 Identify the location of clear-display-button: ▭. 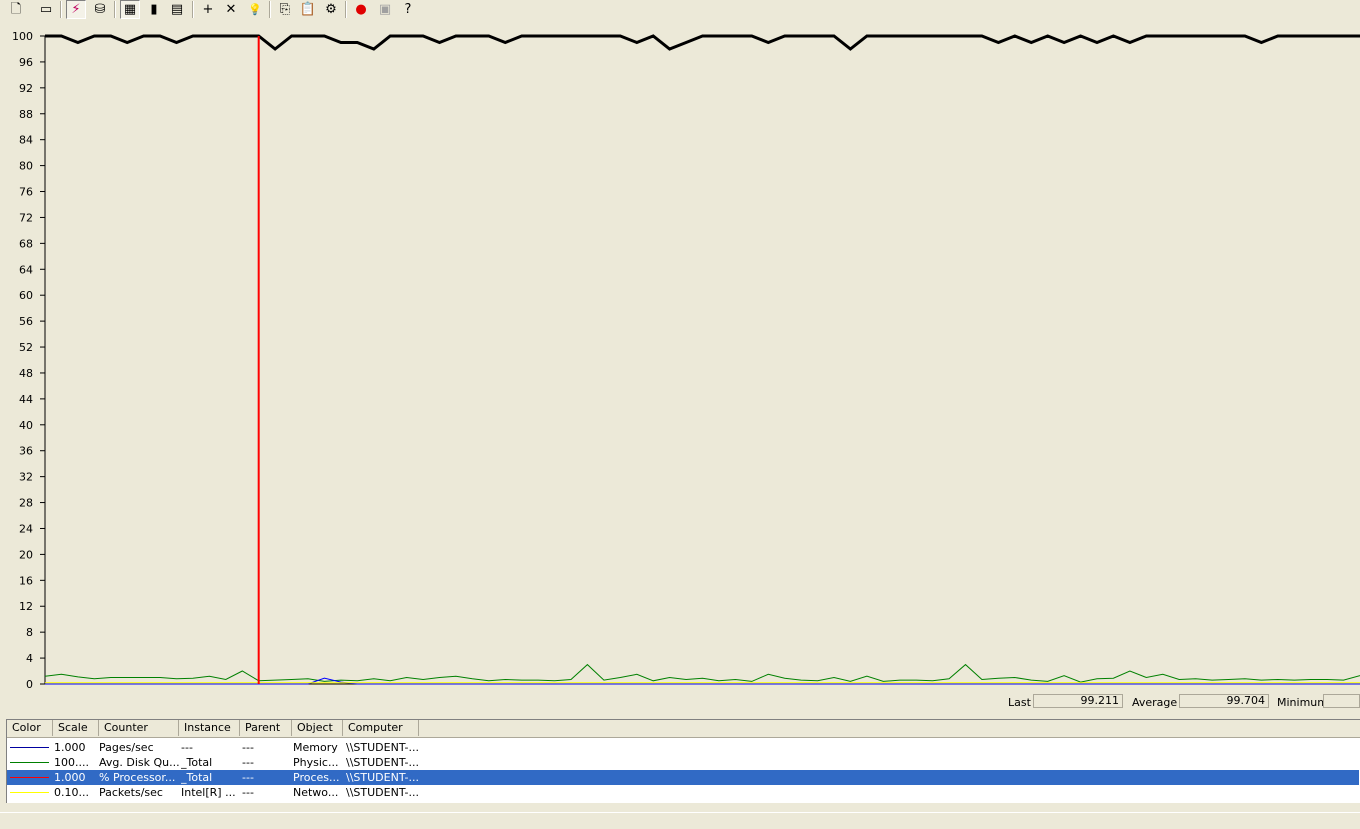
(46, 9).